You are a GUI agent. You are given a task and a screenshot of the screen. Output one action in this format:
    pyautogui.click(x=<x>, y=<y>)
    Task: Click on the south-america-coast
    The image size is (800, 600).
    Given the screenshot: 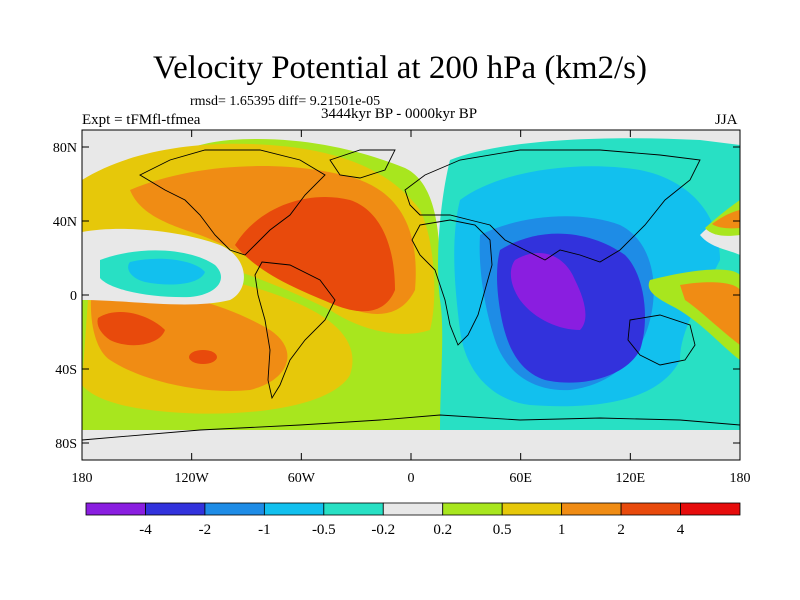 What is the action you would take?
    pyautogui.click(x=295, y=330)
    